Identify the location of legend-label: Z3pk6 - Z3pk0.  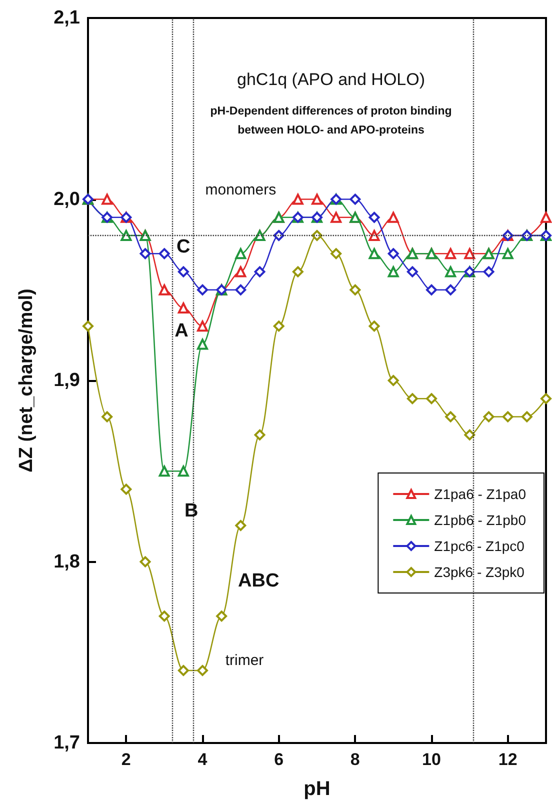
(479, 572).